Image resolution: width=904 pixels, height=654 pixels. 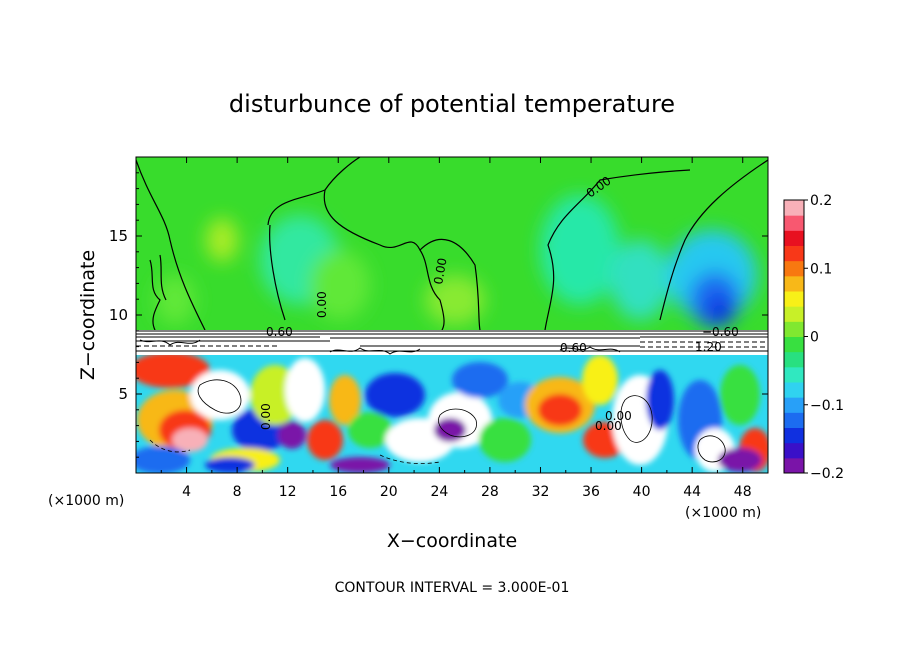 I want to click on colorbar-tick-label: 0.1, so click(x=821, y=269).